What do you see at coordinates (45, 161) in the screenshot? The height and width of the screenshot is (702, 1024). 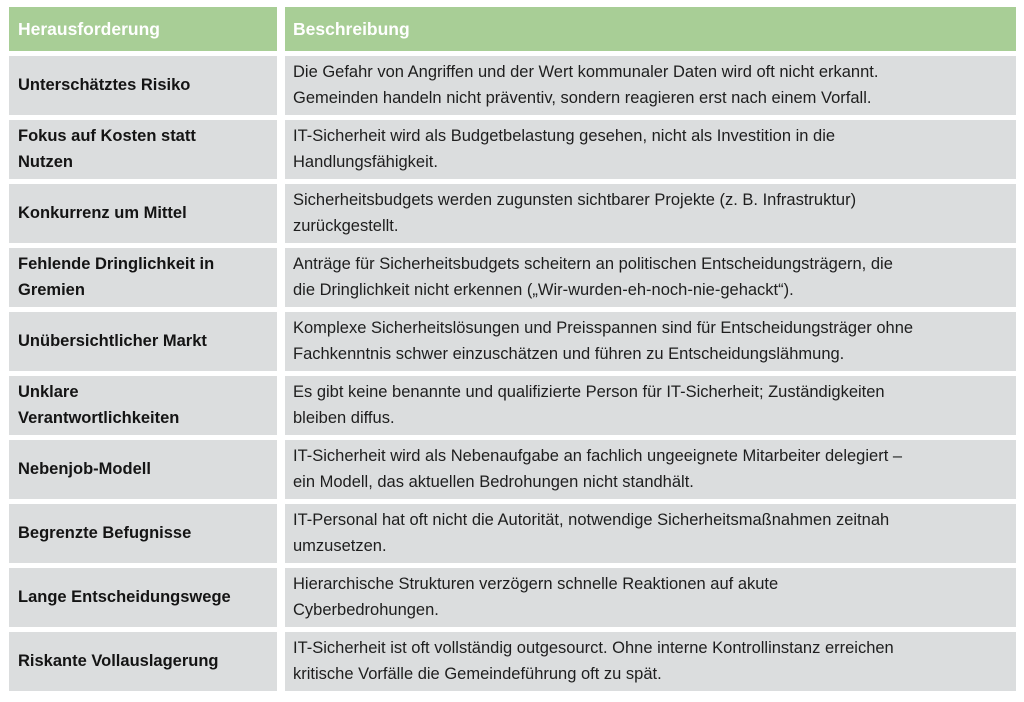 I see `challenge-cell-line: Nutzen` at bounding box center [45, 161].